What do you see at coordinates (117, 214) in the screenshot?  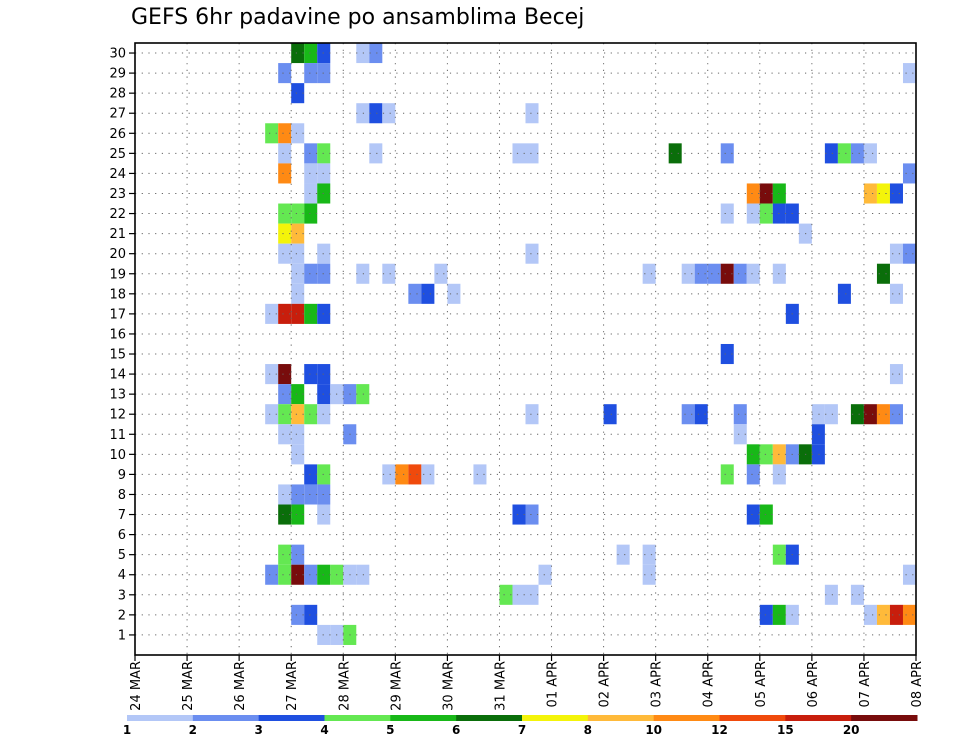 I see `y-tick-label: 22` at bounding box center [117, 214].